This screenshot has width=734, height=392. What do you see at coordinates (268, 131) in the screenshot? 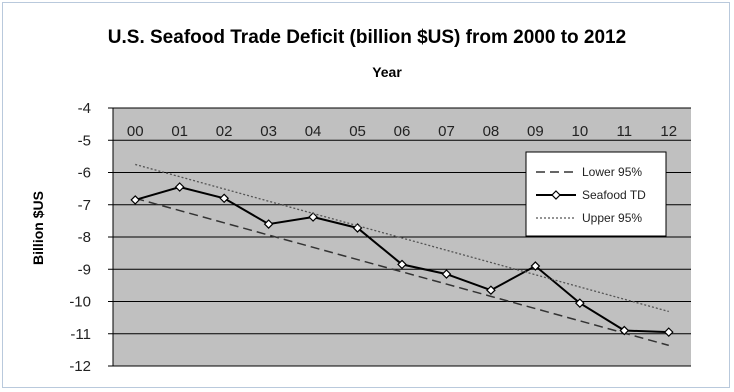
I see `x-tick-label: 03` at bounding box center [268, 131].